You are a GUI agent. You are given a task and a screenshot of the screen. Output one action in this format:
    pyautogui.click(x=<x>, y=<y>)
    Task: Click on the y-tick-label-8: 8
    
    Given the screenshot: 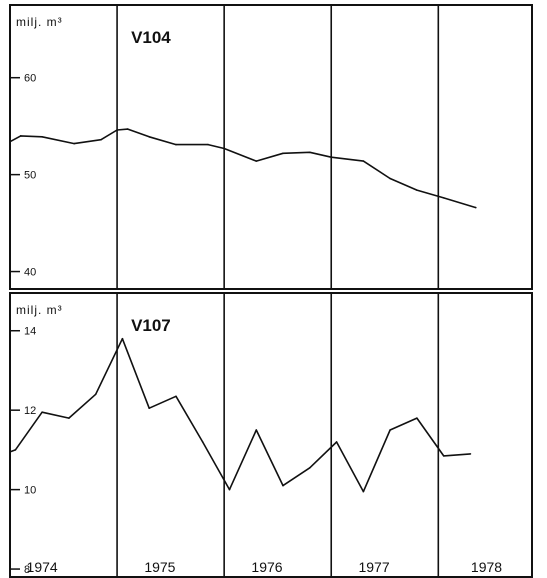 What is the action you would take?
    pyautogui.click(x=27, y=570)
    